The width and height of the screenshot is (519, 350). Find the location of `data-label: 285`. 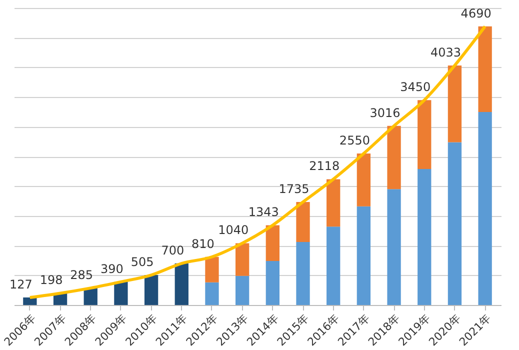

data-label: 285 is located at coordinates (82, 275).